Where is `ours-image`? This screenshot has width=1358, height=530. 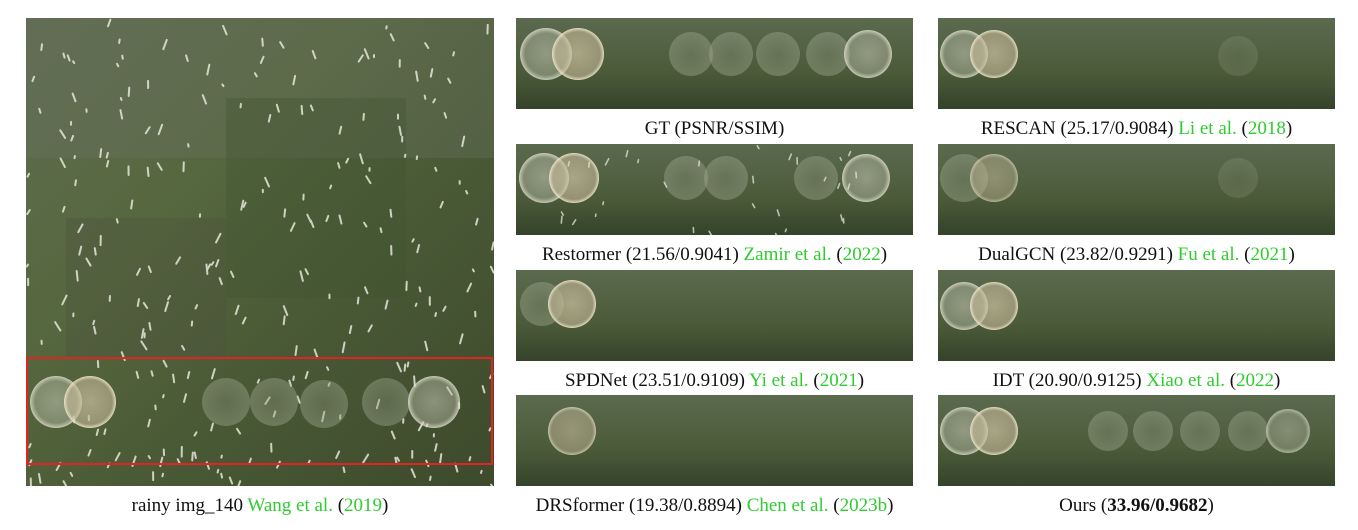 ours-image is located at coordinates (1136, 440).